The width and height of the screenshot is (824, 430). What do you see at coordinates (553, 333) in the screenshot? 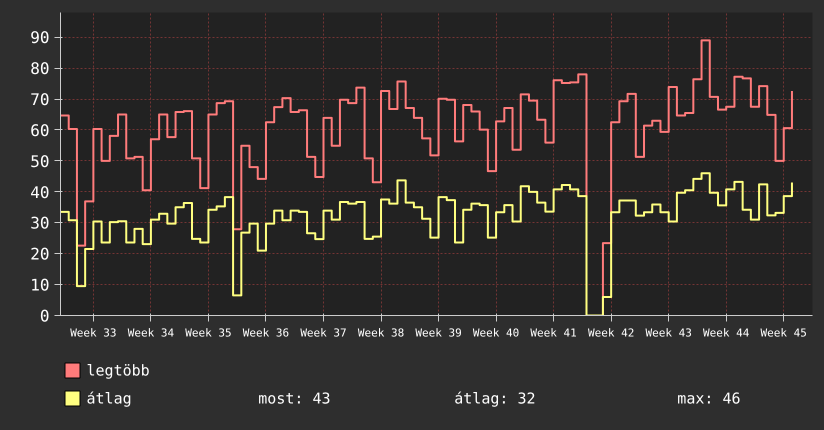
I see `x-tick-label: Week 41` at bounding box center [553, 333].